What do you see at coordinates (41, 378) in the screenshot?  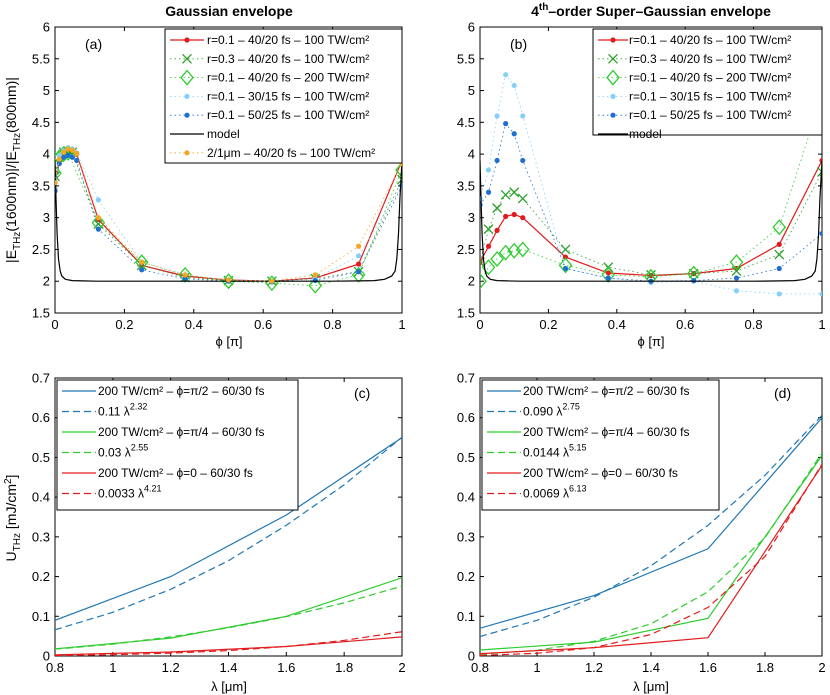 I see `y-tick-label: 0.7` at bounding box center [41, 378].